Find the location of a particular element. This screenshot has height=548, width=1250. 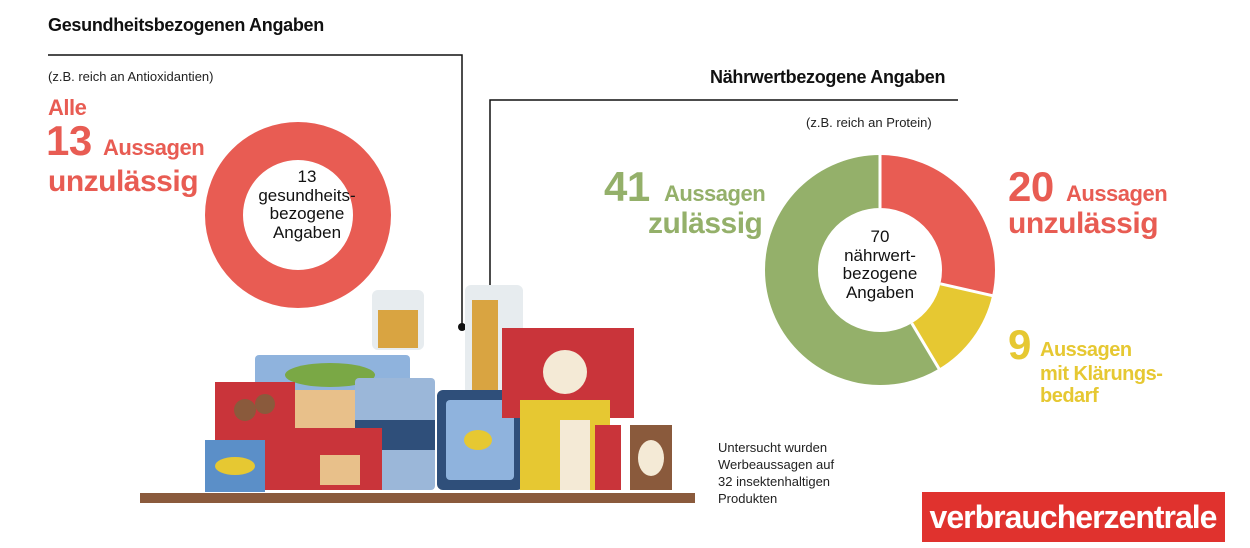

value-label: 13 is located at coordinates (69, 140).